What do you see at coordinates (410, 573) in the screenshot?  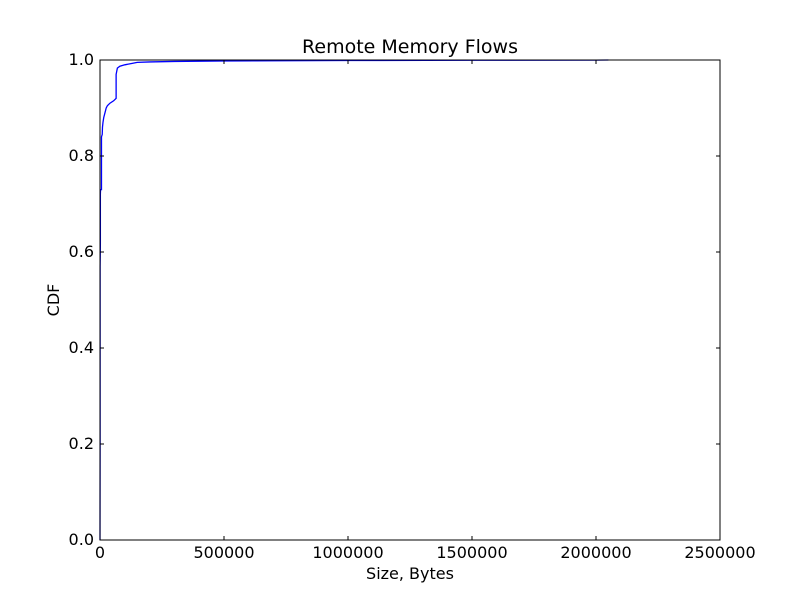 I see `x-axis-label: Size, Bytes` at bounding box center [410, 573].